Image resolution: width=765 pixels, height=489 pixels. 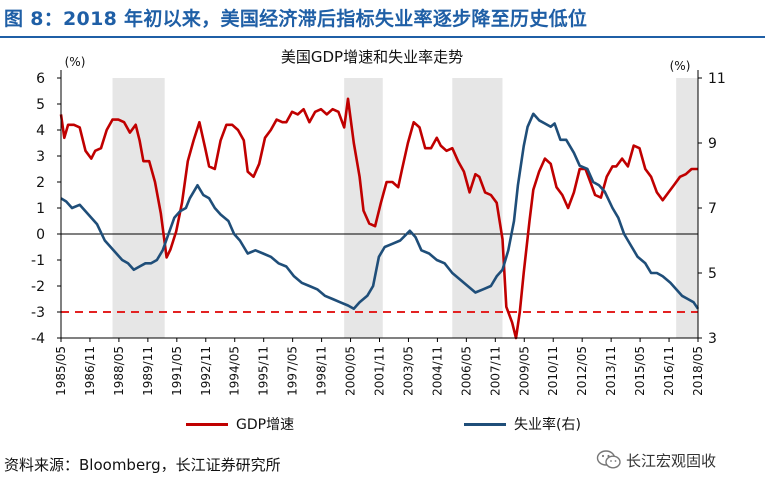 I want to click on x-tick-label: 2006/05, so click(x=466, y=371).